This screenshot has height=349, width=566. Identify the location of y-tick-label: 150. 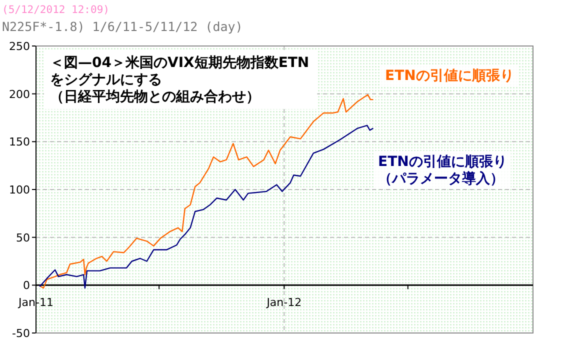
(19, 142).